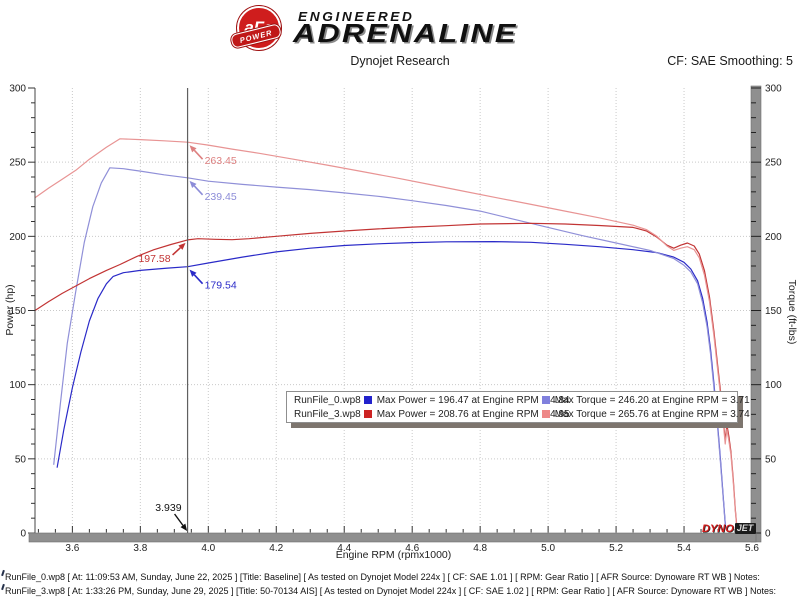 The image size is (800, 600). I want to click on run-name: RunFile_0.wp8, so click(327, 400).